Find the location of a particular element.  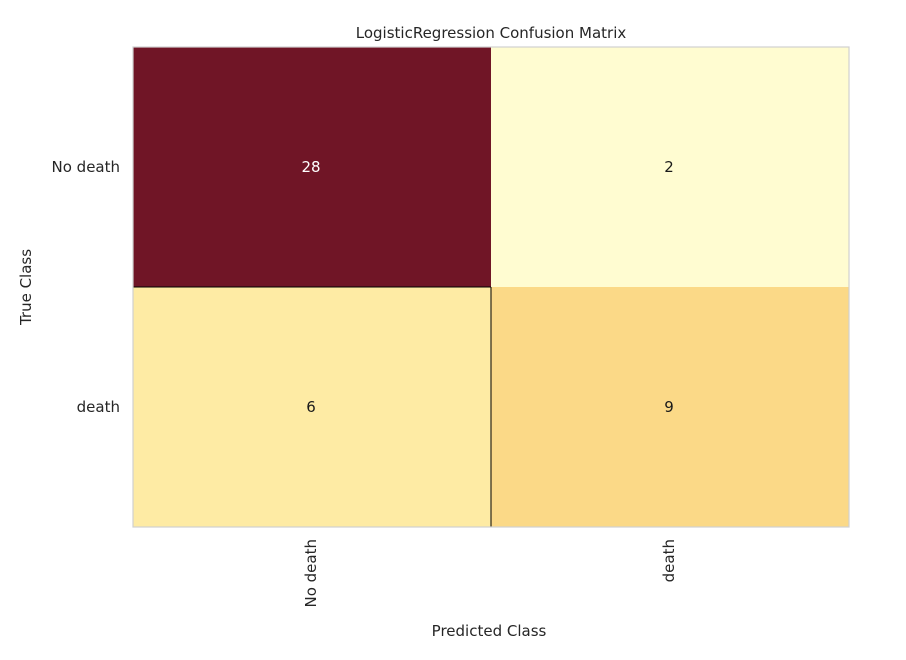

heatmap-gridlines is located at coordinates (312, 406).